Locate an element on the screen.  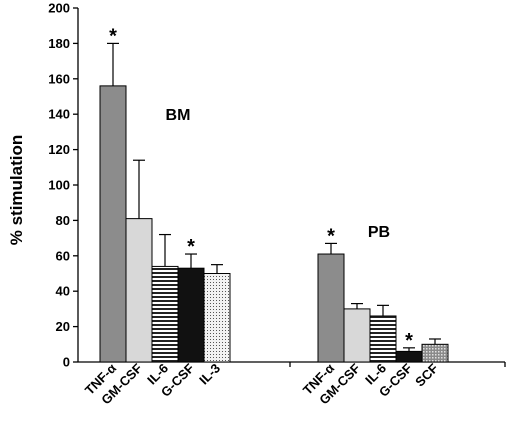
x-tick-label: IL-3 is located at coordinates (209, 374).